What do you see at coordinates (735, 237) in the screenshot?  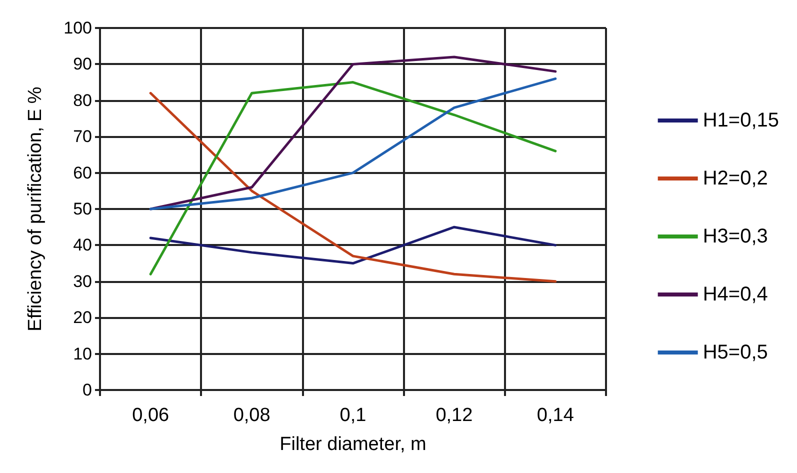 I see `legend-label: H3=0,3` at bounding box center [735, 237].